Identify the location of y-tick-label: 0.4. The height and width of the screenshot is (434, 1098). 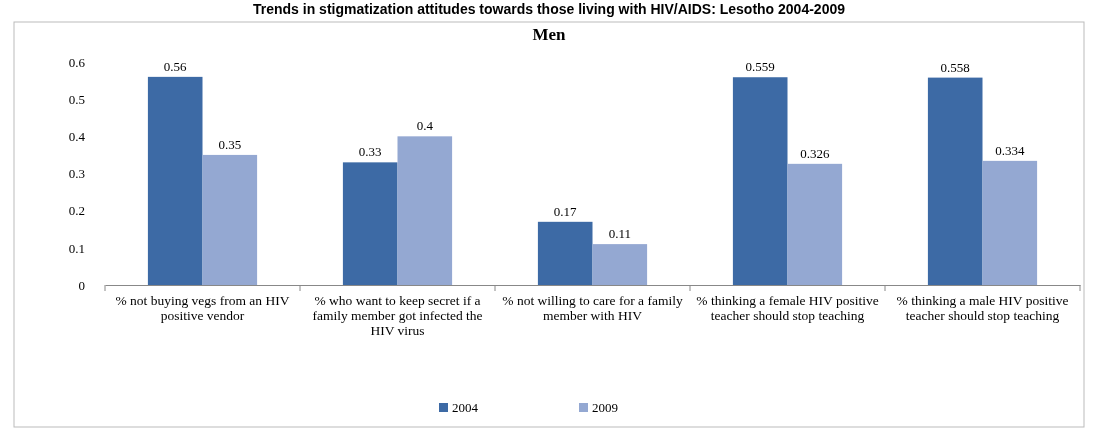
(77, 136).